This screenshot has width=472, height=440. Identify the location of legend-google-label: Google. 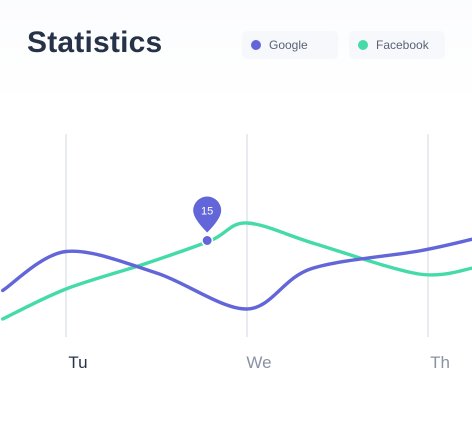
(288, 45).